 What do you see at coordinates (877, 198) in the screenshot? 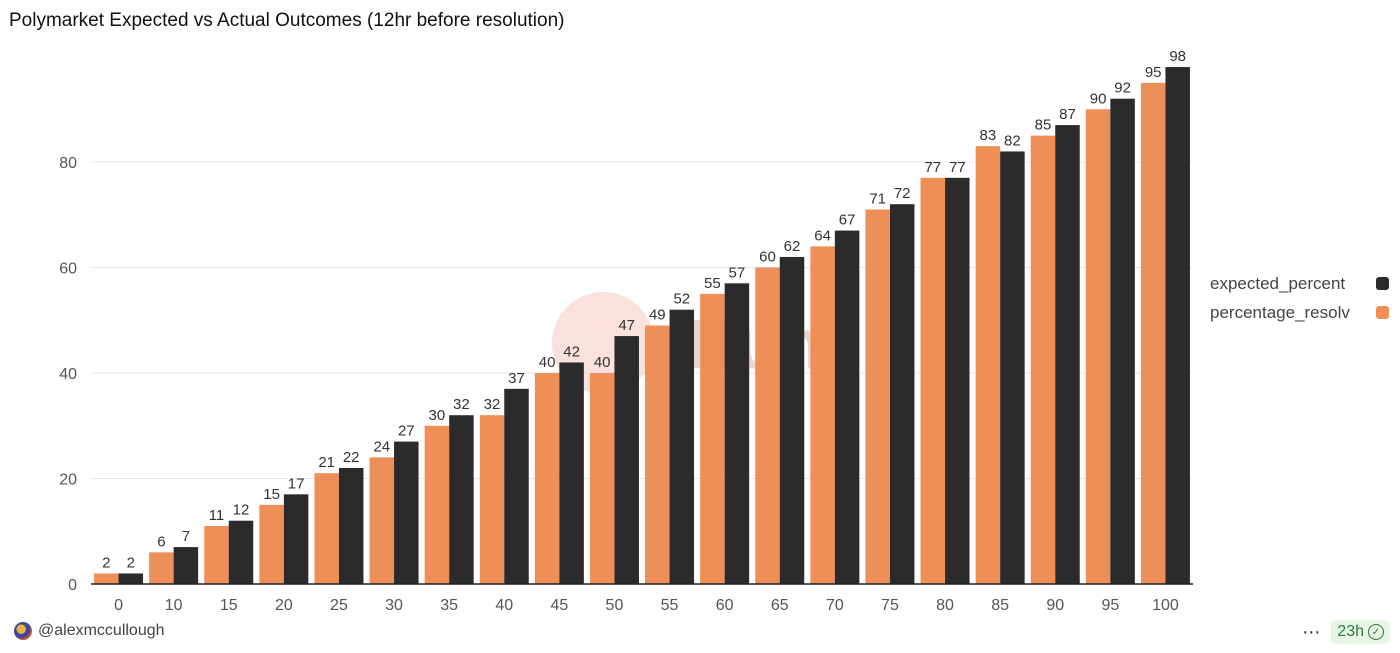
I see `data-label: 71` at bounding box center [877, 198].